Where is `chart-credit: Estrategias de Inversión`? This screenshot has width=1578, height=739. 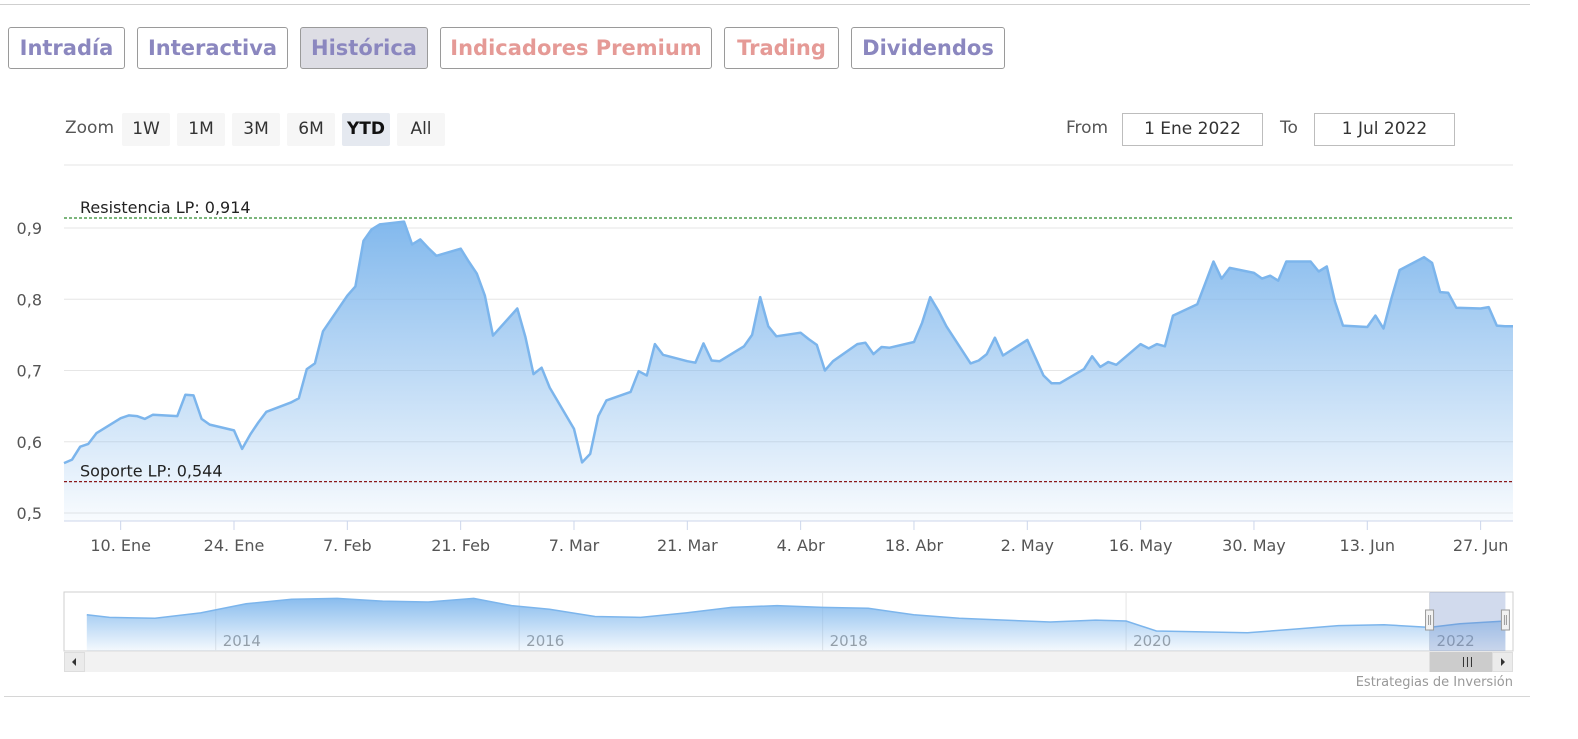
chart-credit: Estrategias de Inversión is located at coordinates (1434, 682).